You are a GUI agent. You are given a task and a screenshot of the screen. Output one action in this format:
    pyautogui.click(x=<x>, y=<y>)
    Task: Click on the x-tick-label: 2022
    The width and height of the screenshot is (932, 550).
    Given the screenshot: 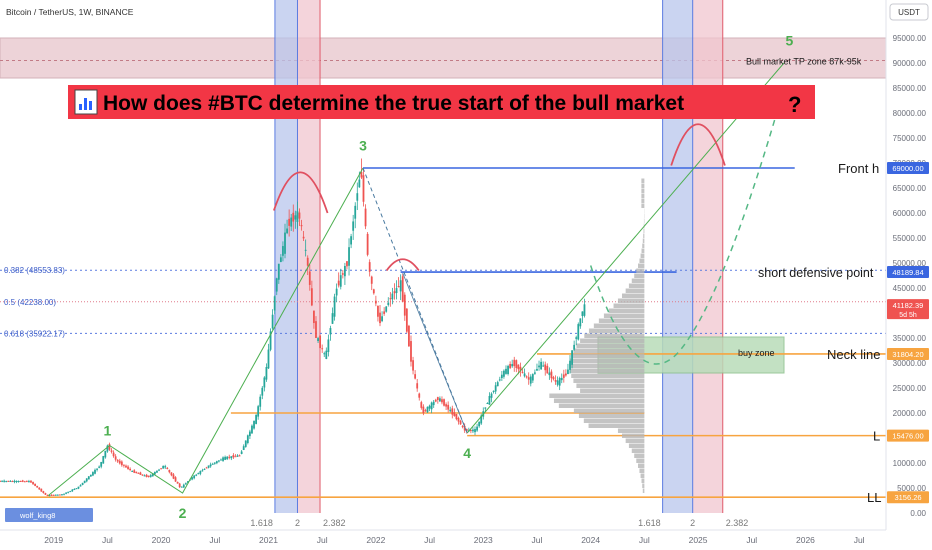 What is the action you would take?
    pyautogui.click(x=375, y=540)
    